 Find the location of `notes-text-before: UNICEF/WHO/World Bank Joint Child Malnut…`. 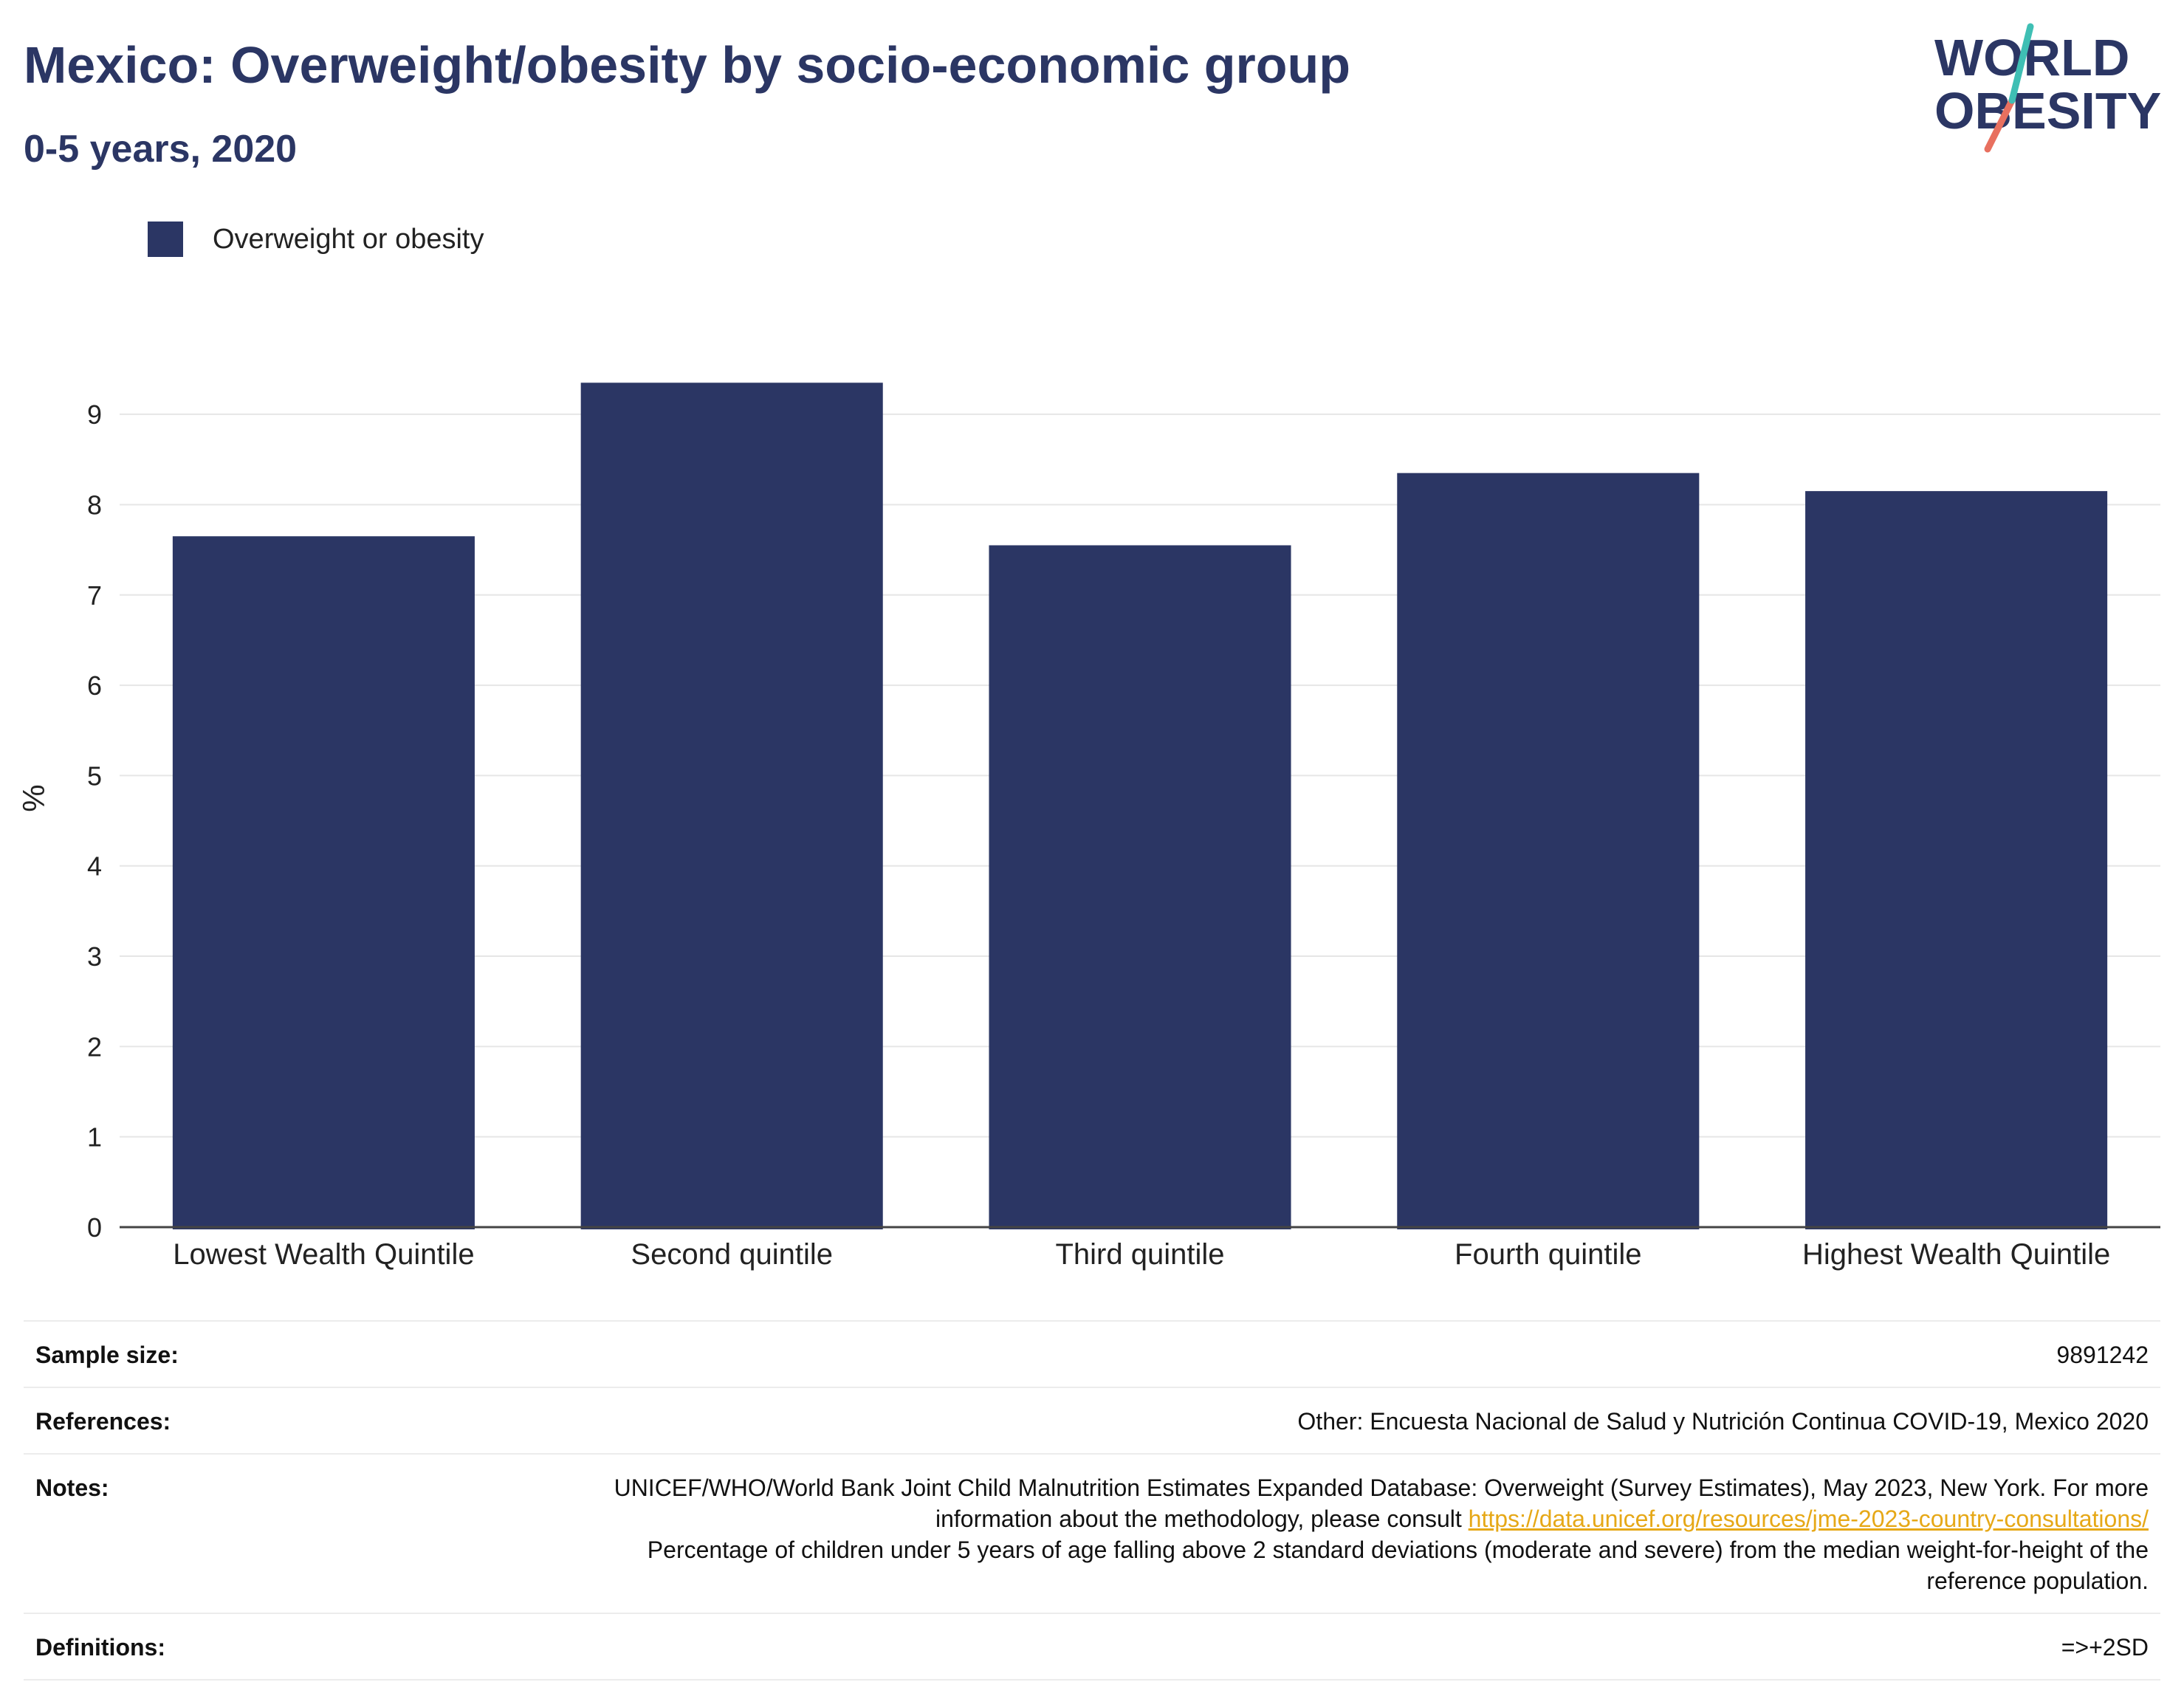

notes-text-before: UNICEF/WHO/World Bank Joint Child Malnut… is located at coordinates (1382, 1503).